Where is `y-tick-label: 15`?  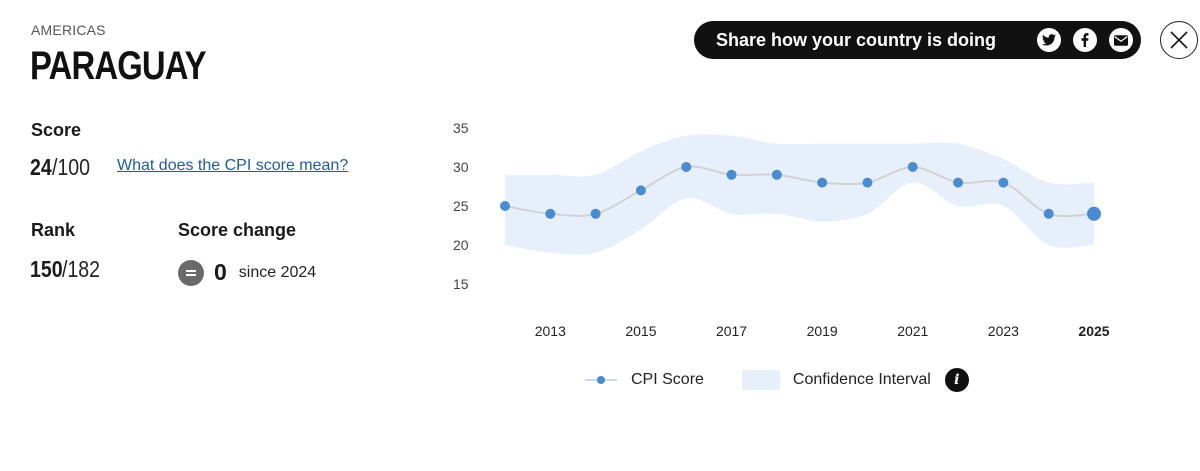
y-tick-label: 15 is located at coordinates (461, 284).